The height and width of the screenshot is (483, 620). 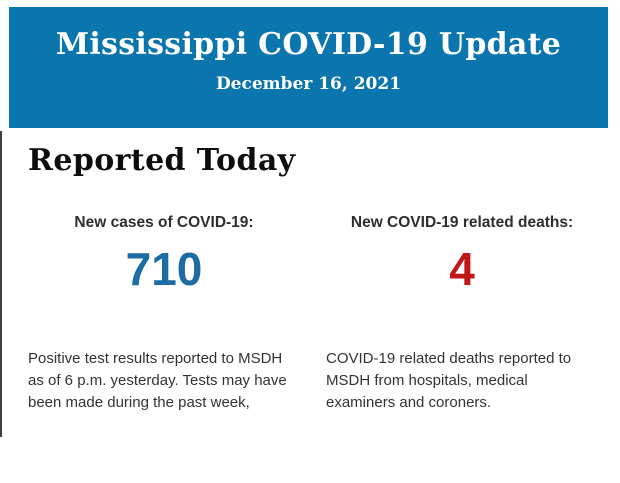 I want to click on cases-label: New cases of COVID-19:, so click(x=164, y=222).